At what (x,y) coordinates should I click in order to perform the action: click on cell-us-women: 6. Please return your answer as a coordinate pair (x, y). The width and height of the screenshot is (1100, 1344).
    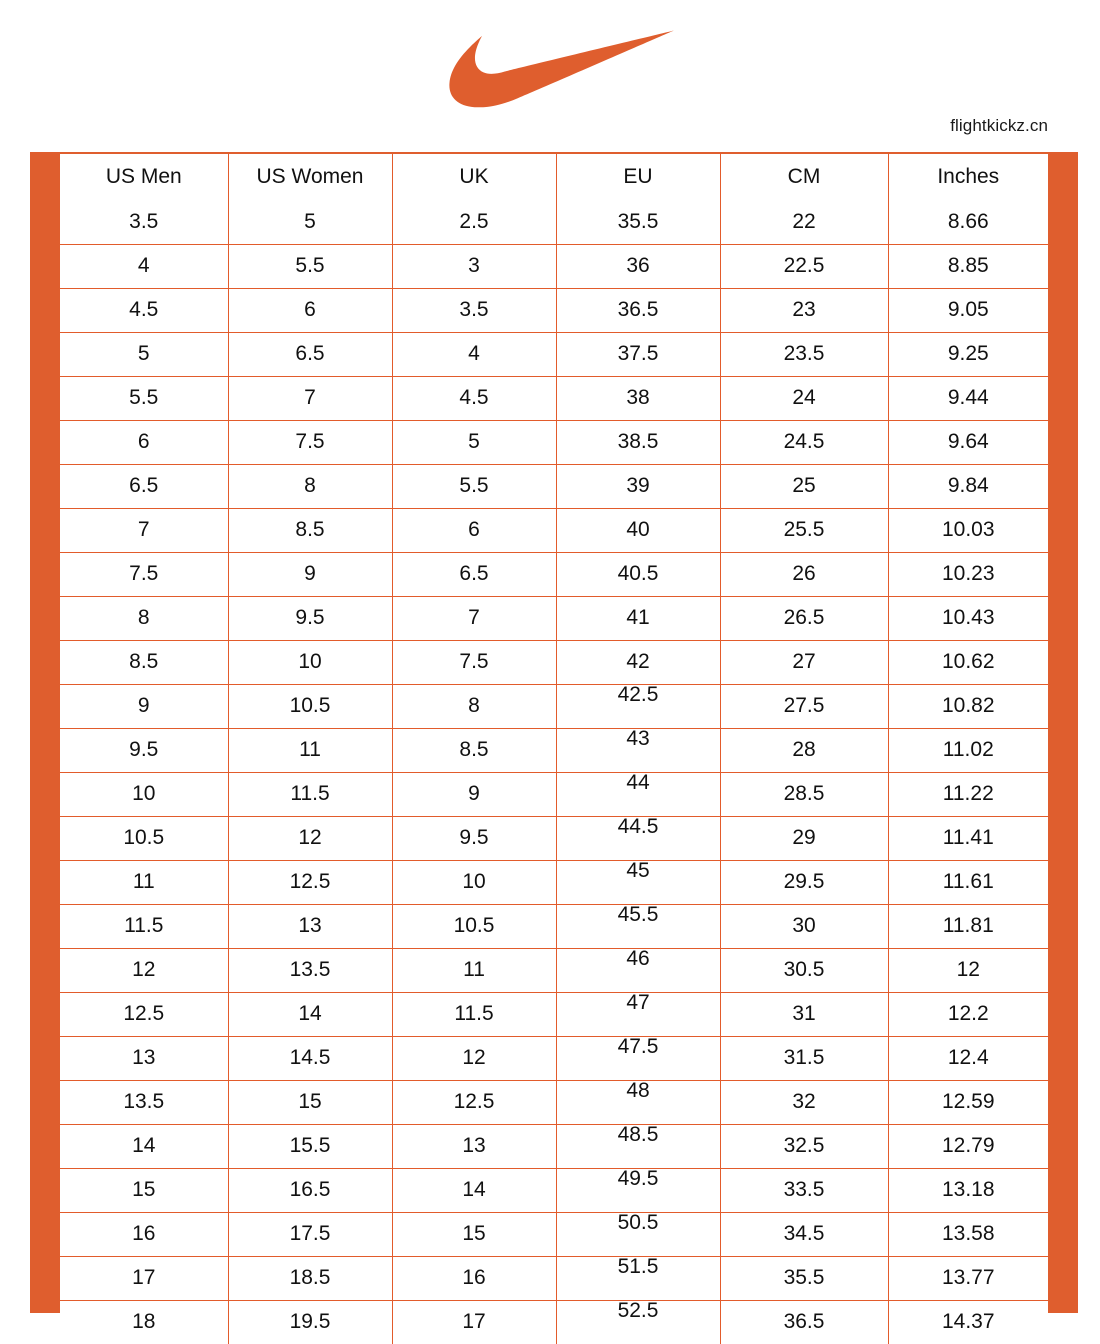
    Looking at the image, I should click on (310, 310).